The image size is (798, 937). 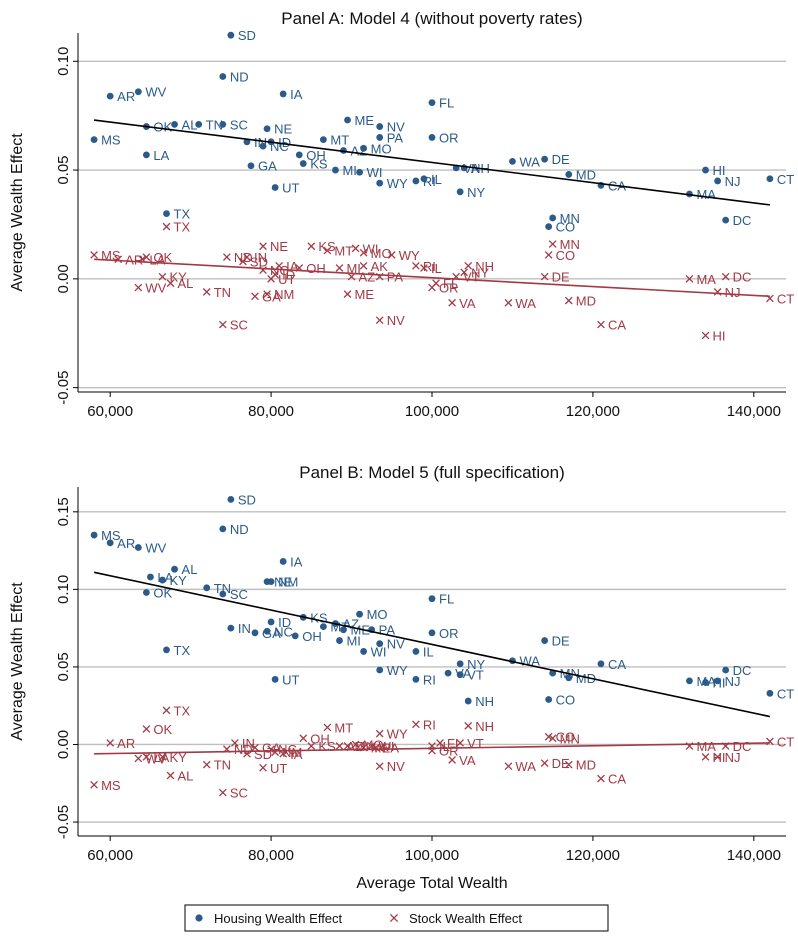 I want to click on housing-point-label-or: OR, so click(x=449, y=633).